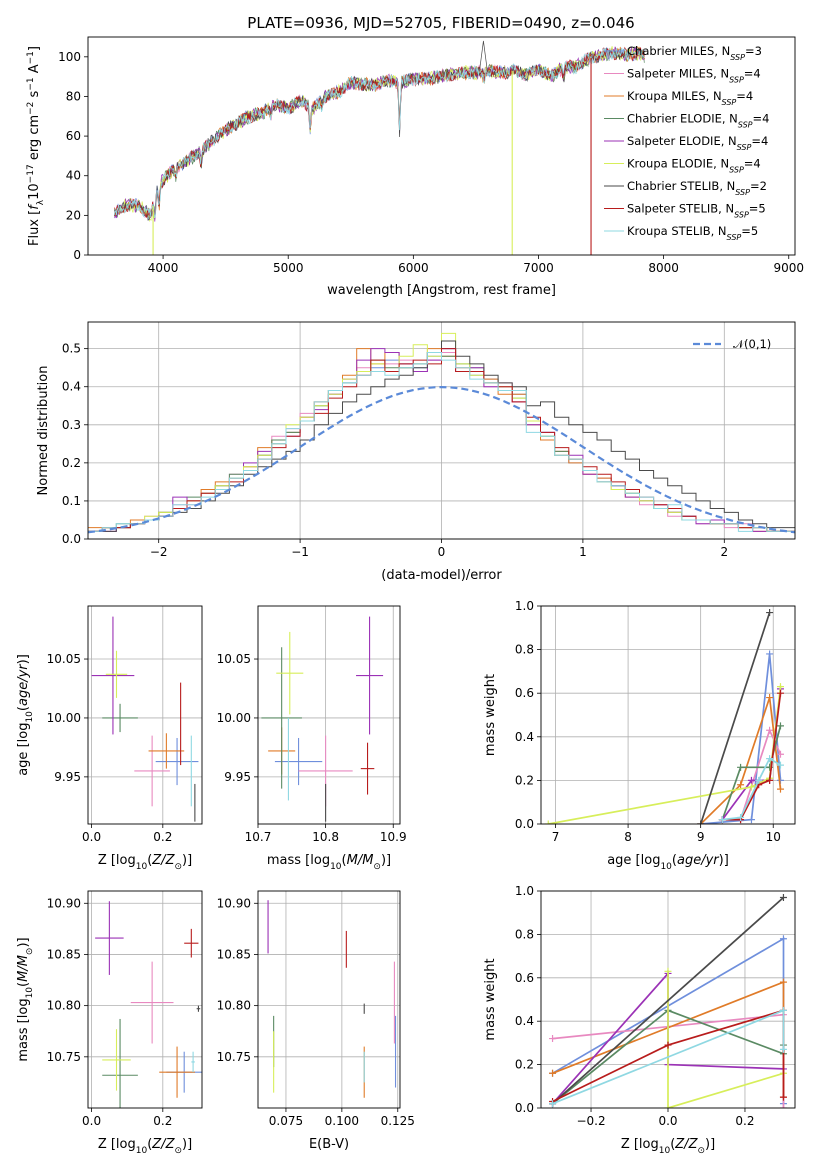 The image size is (819, 1170). What do you see at coordinates (64, 903) in the screenshot?
I see `y-tick-label: 10.90` at bounding box center [64, 903].